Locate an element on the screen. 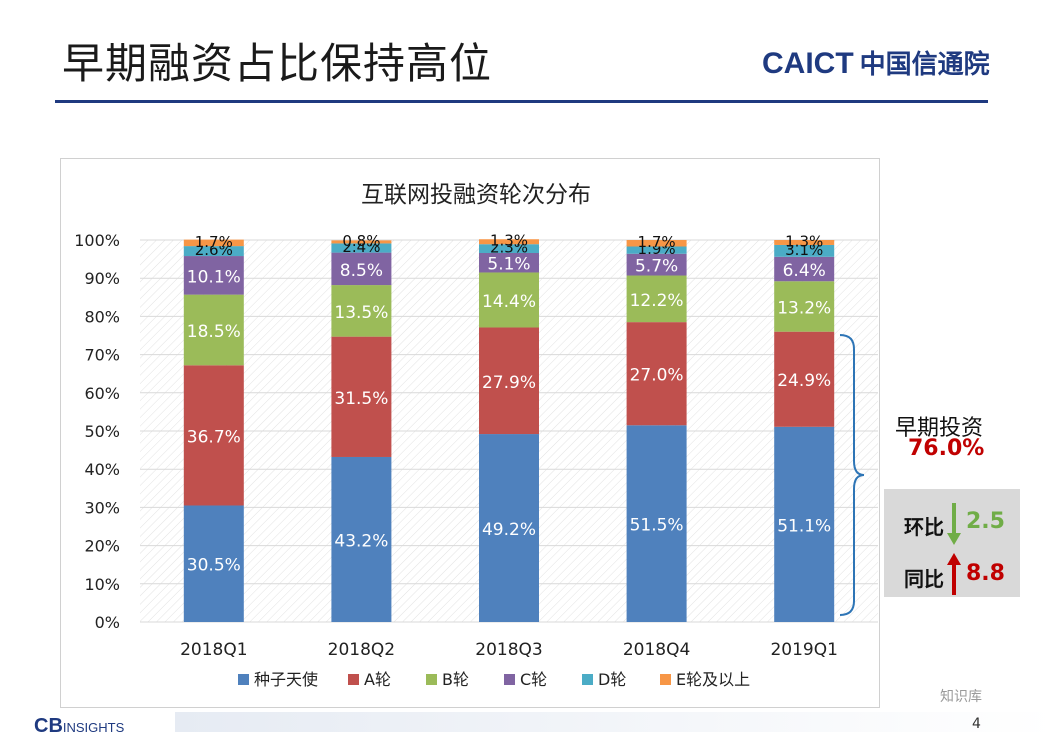 The height and width of the screenshot is (744, 1053). page-number: 4 is located at coordinates (976, 724).